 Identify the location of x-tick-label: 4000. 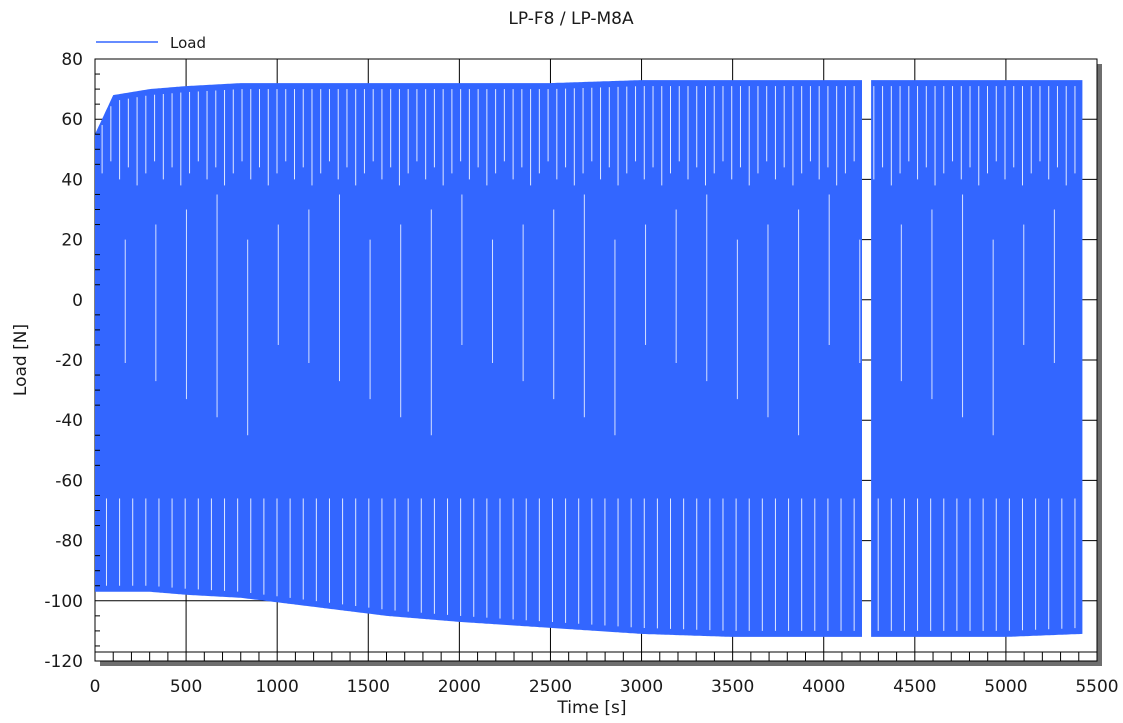
(823, 687).